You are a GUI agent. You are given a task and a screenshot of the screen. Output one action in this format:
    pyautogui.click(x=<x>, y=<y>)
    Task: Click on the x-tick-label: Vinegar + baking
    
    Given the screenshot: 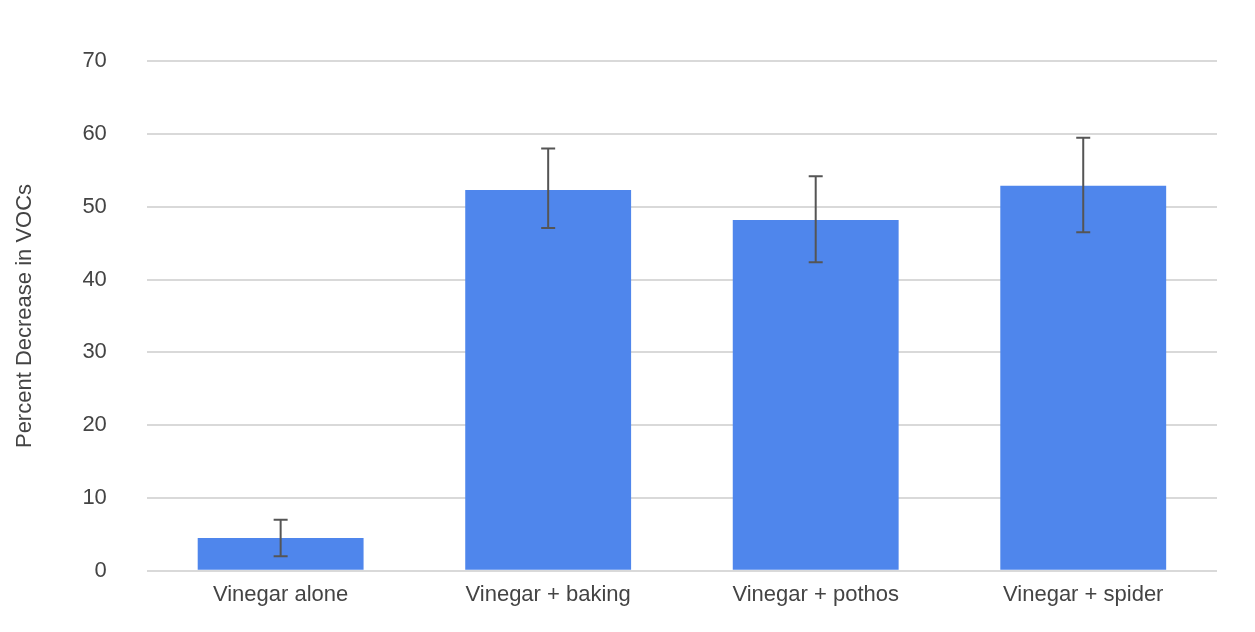 What is the action you would take?
    pyautogui.click(x=548, y=594)
    